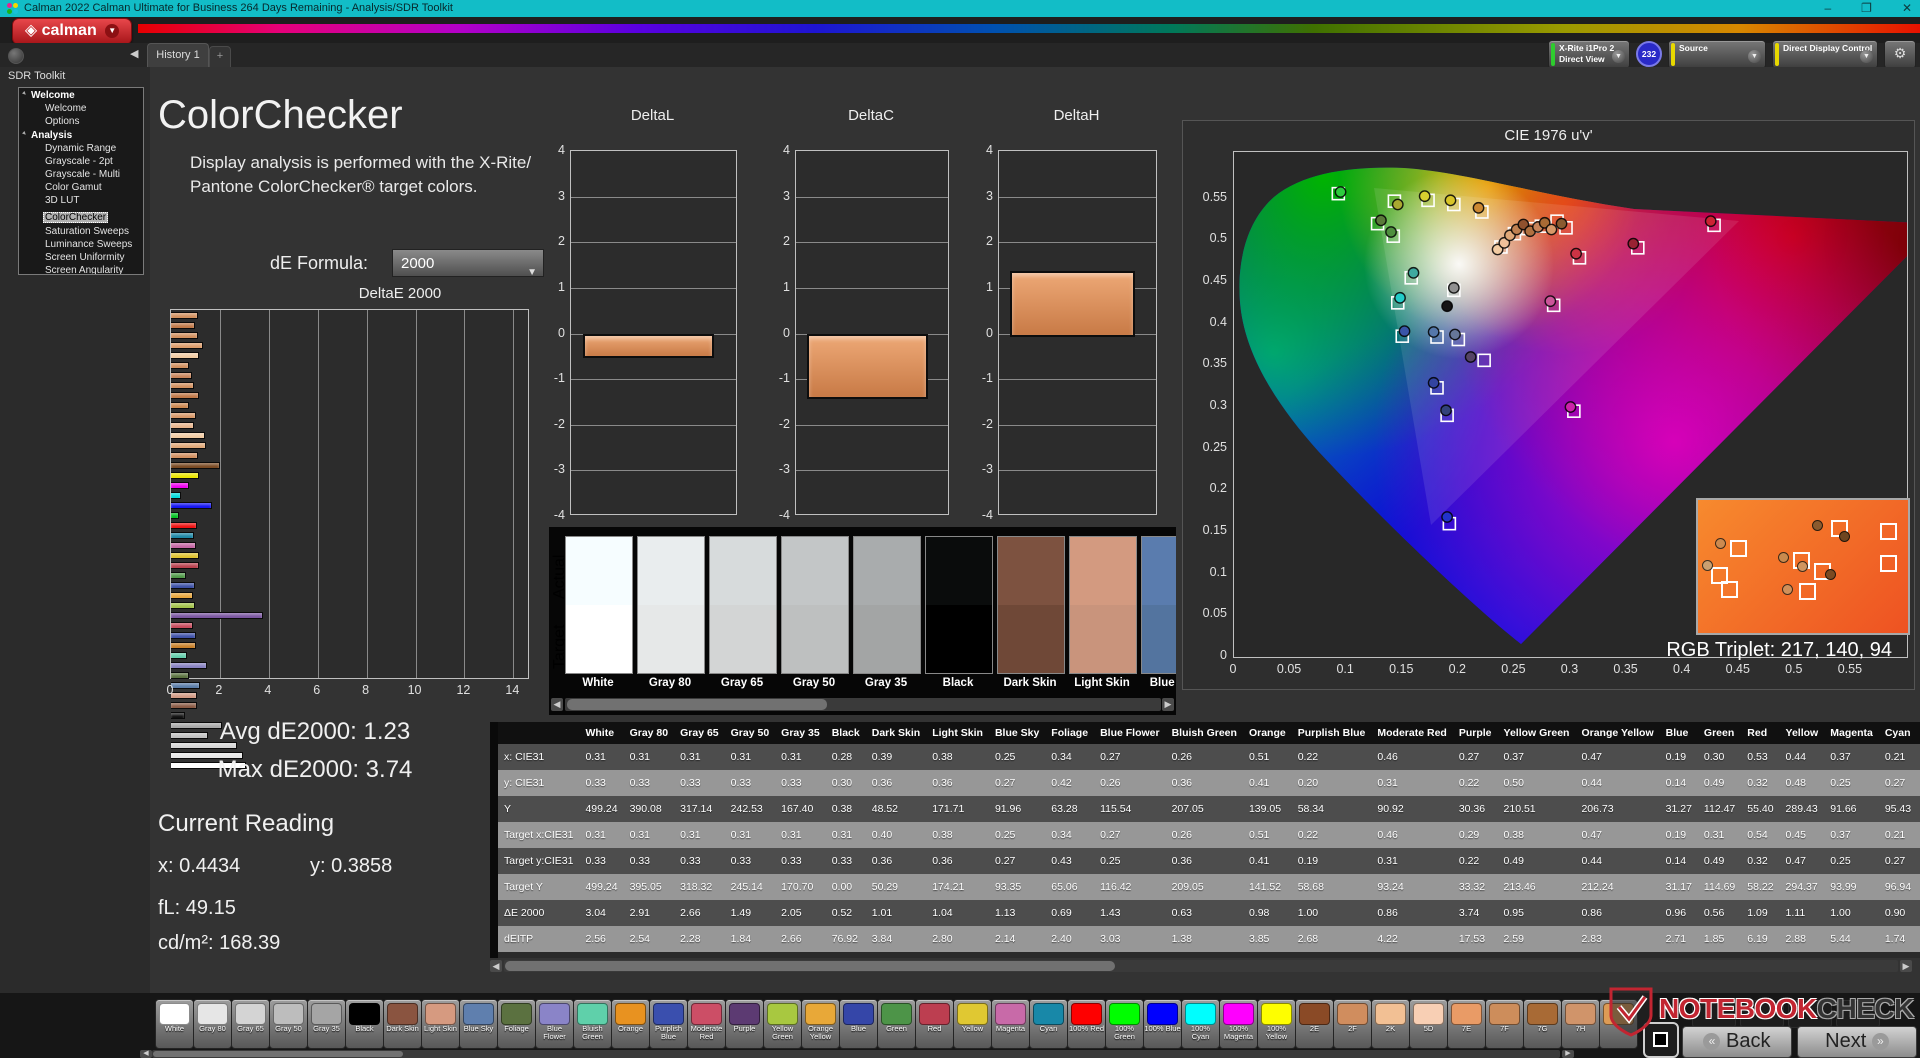 This screenshot has height=1058, width=1920. Describe the element at coordinates (1794, 669) in the screenshot. I see `cie-x-tick: 0.5` at that location.